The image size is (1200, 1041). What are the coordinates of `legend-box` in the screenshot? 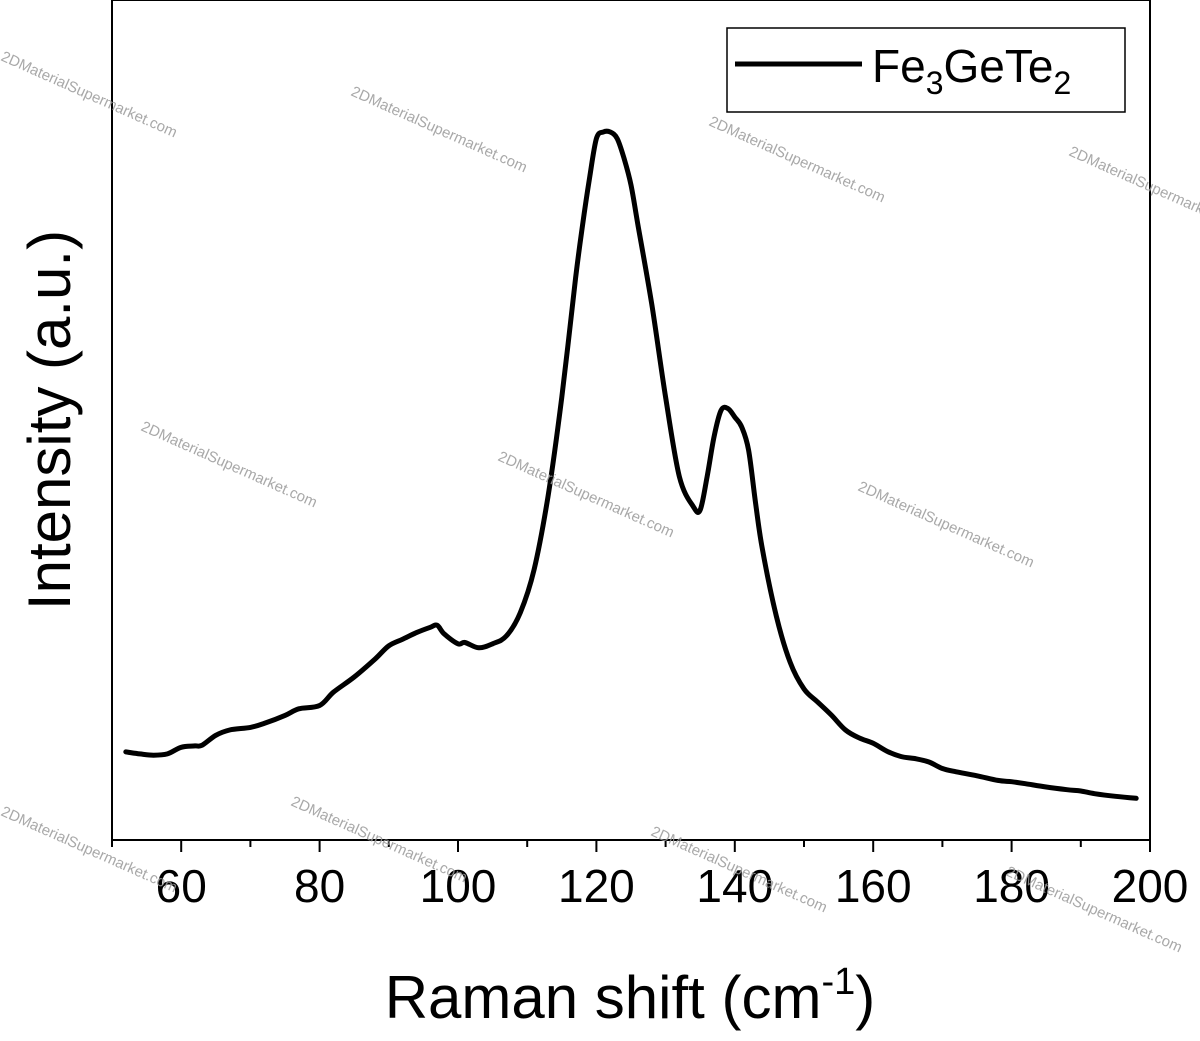 It's located at (926, 70).